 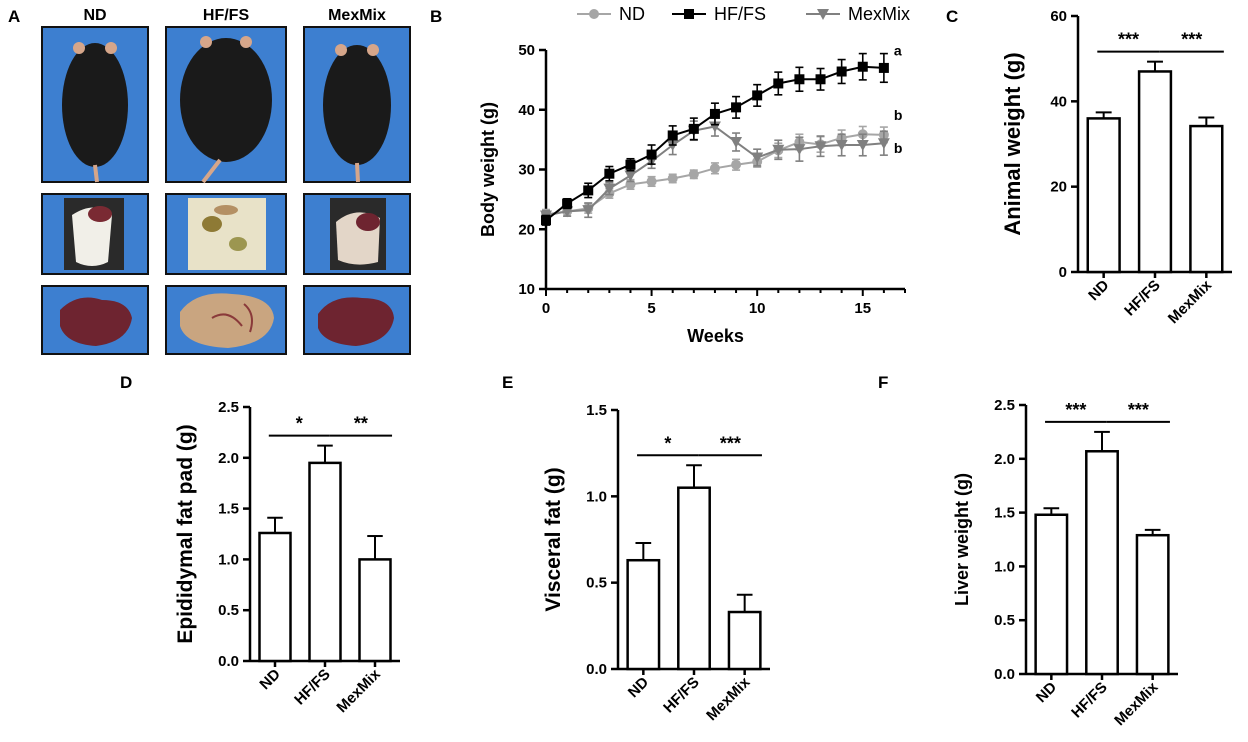 What do you see at coordinates (757, 308) in the screenshot?
I see `x-tick-label: 10` at bounding box center [757, 308].